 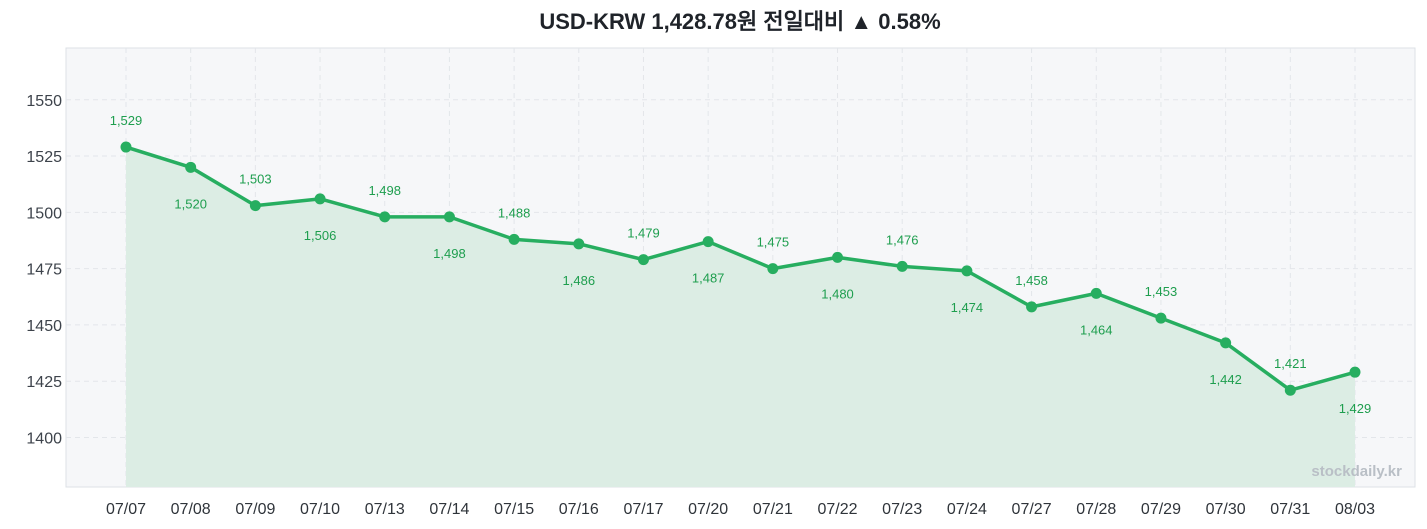 What do you see at coordinates (190, 203) in the screenshot?
I see `data-label-07-08: 1,520` at bounding box center [190, 203].